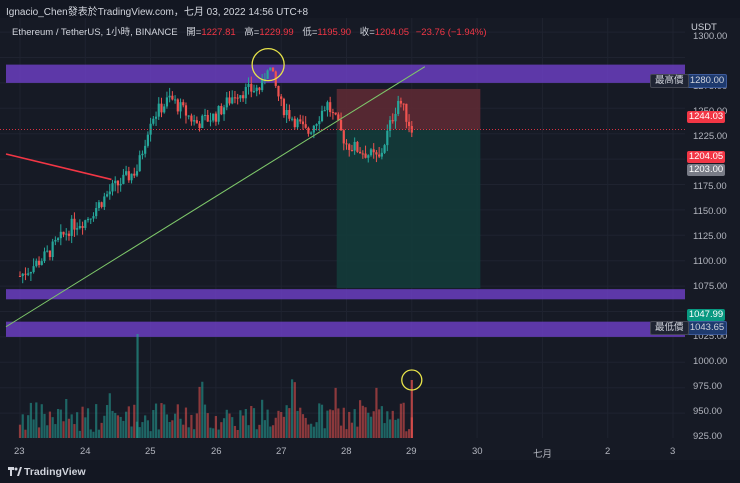 Image resolution: width=740 pixels, height=483 pixels. I want to click on high-price-badge: 1280.00, so click(707, 81).